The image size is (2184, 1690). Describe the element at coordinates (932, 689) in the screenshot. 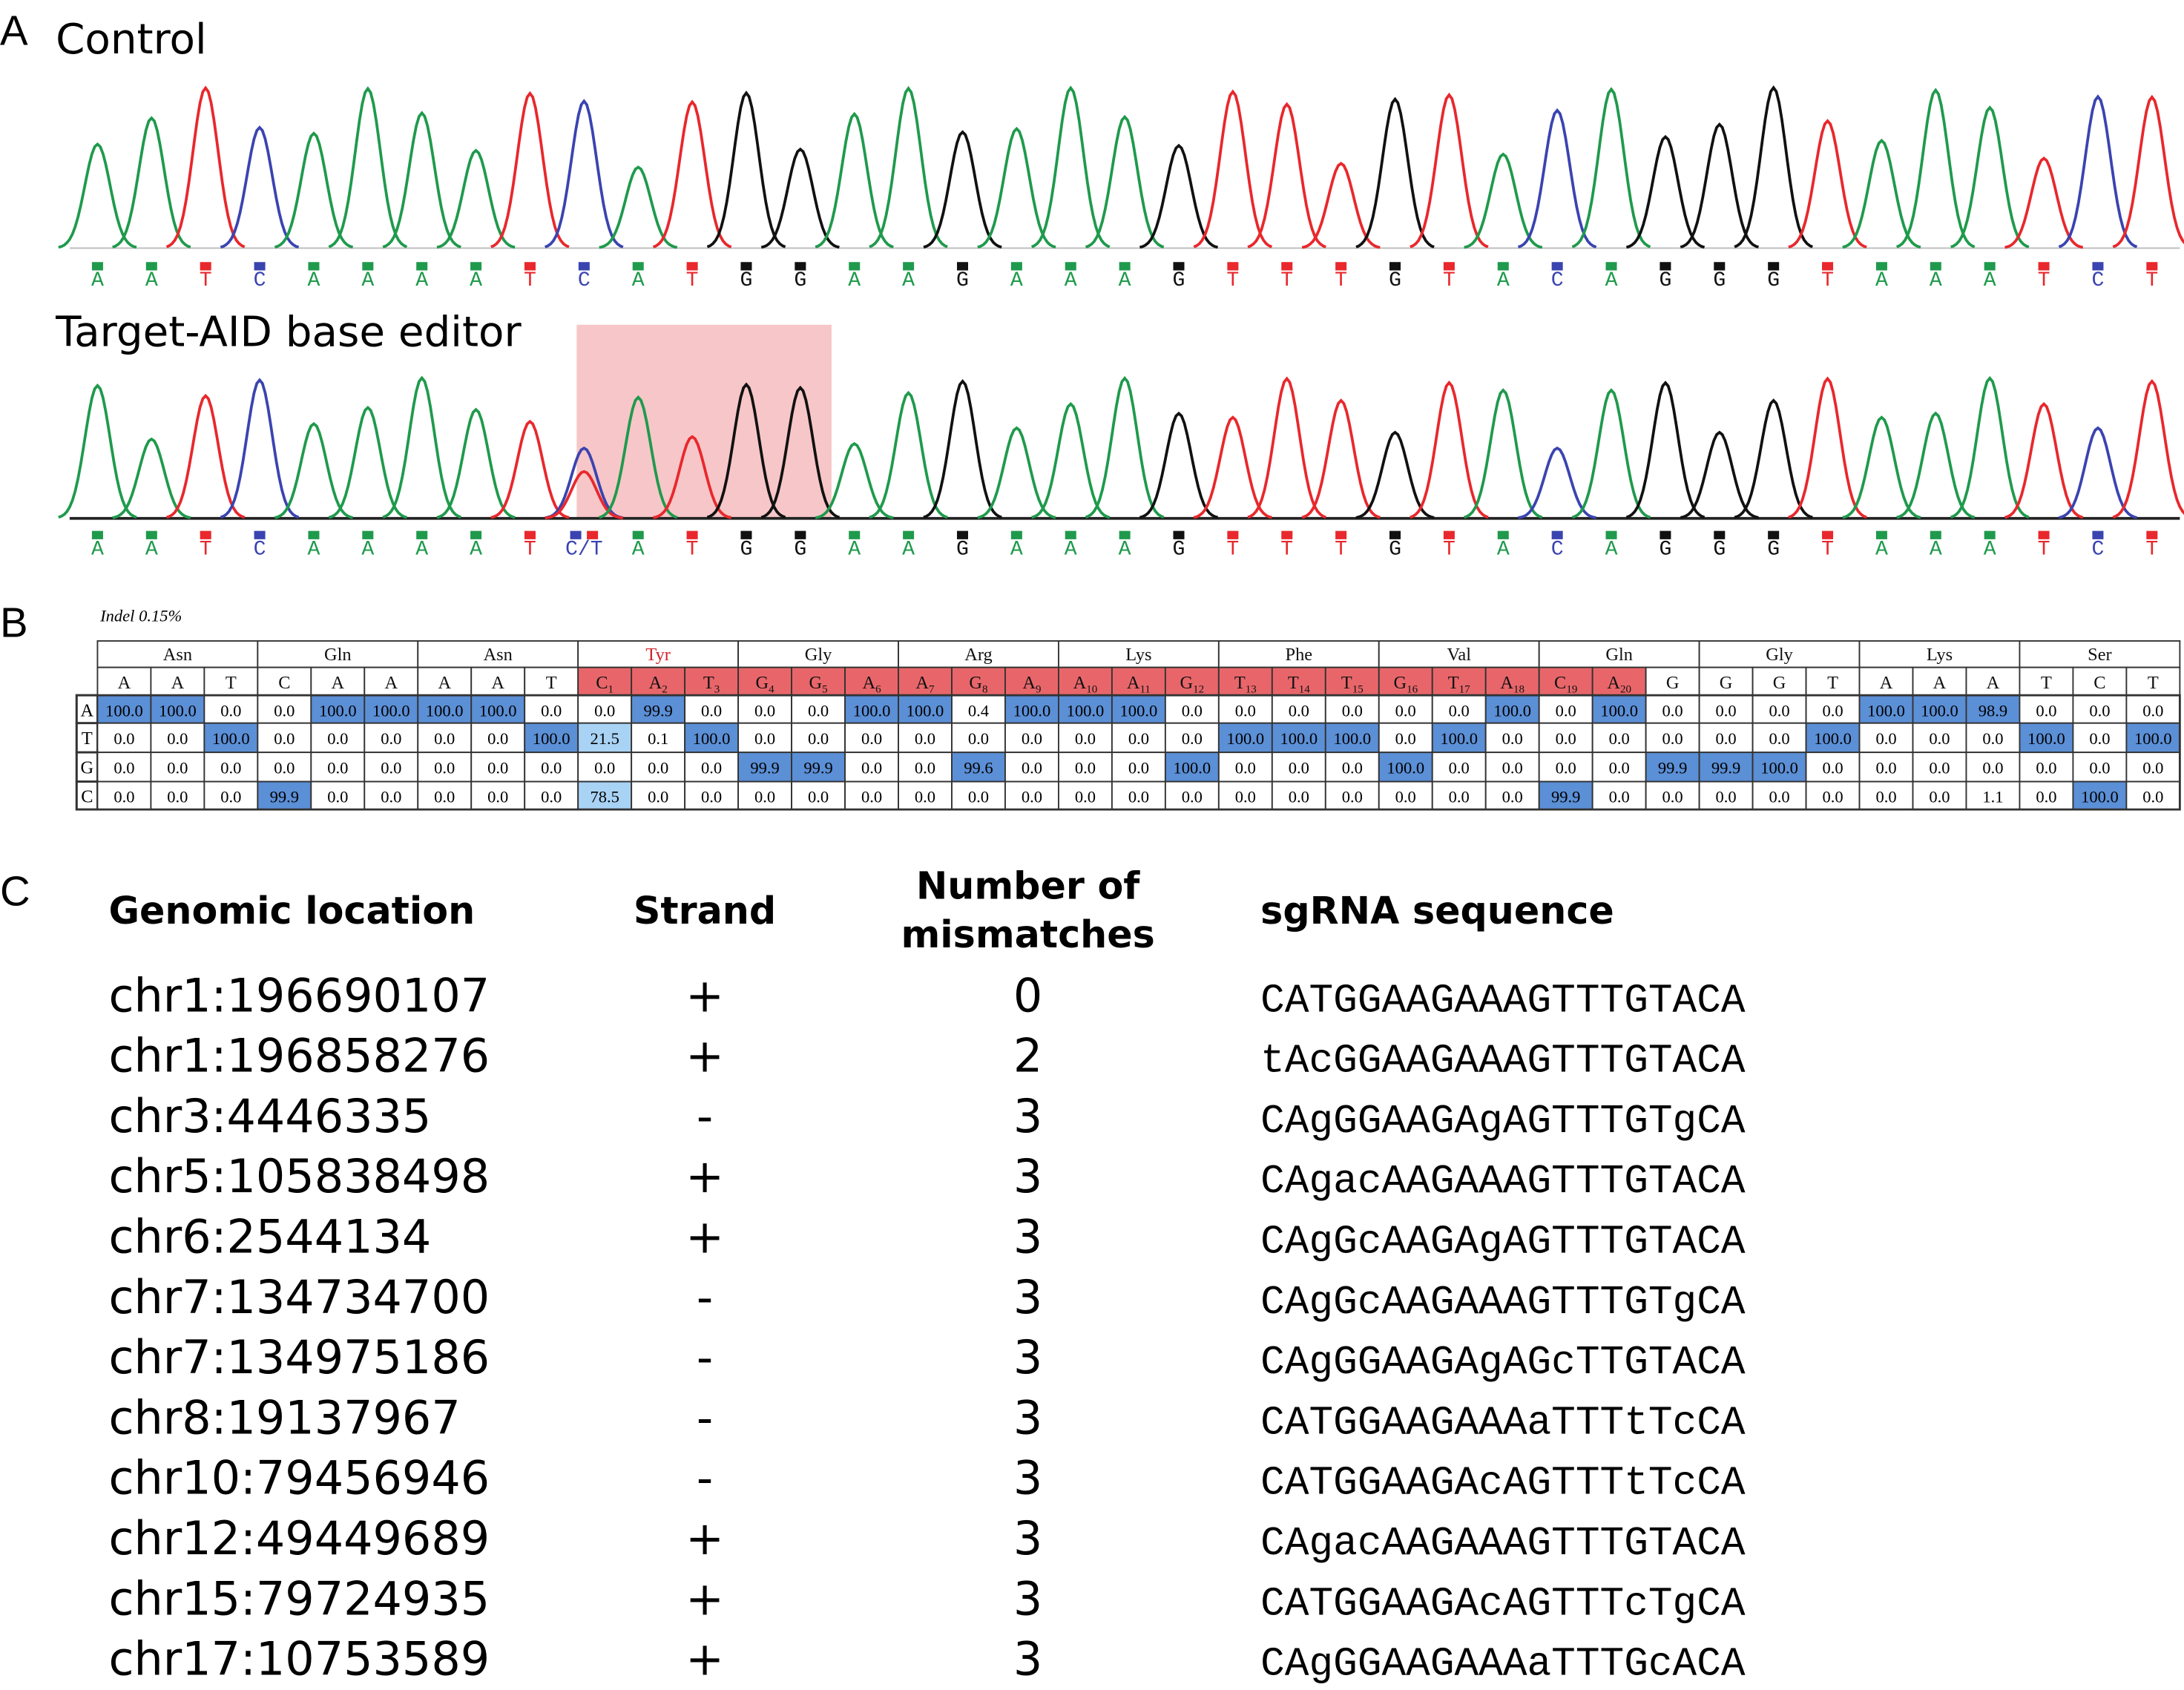

I see `base-subscript: 7` at that location.